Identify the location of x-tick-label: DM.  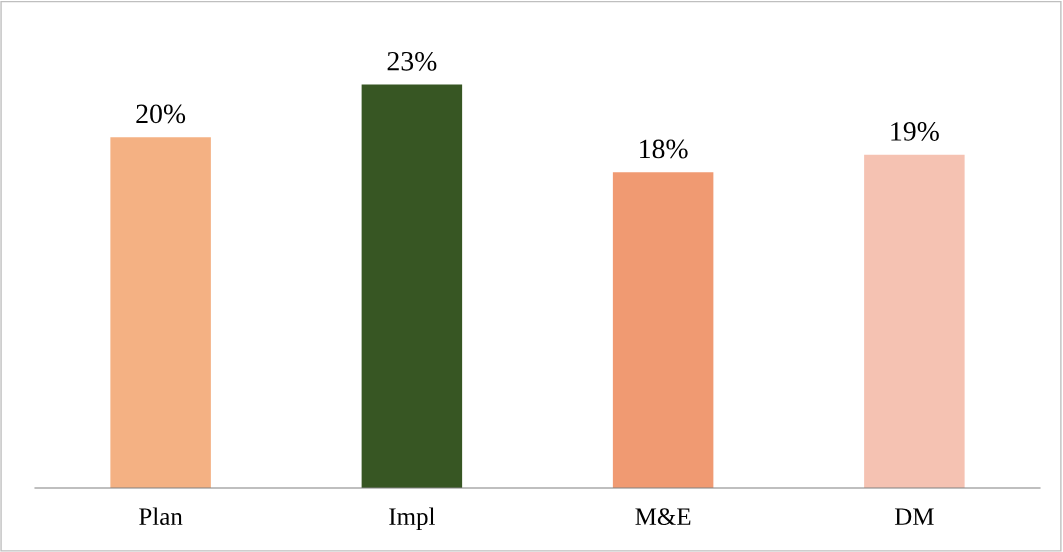
(914, 516).